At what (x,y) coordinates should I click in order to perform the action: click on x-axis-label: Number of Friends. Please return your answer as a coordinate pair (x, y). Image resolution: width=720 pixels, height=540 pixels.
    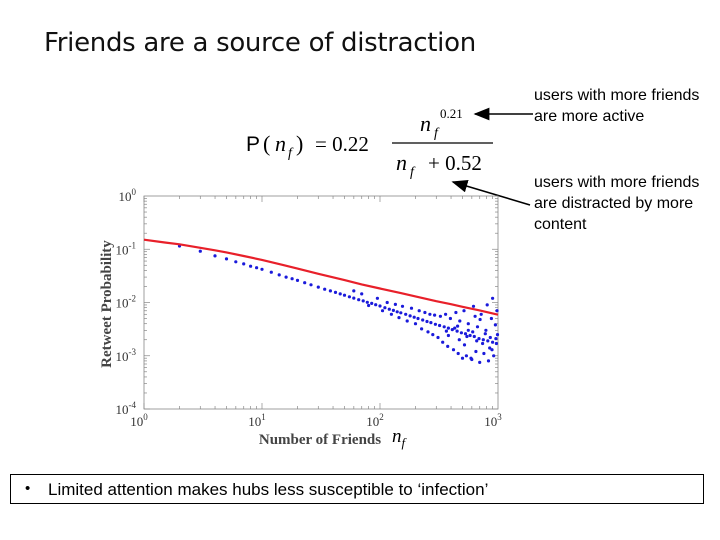
    Looking at the image, I should click on (320, 440).